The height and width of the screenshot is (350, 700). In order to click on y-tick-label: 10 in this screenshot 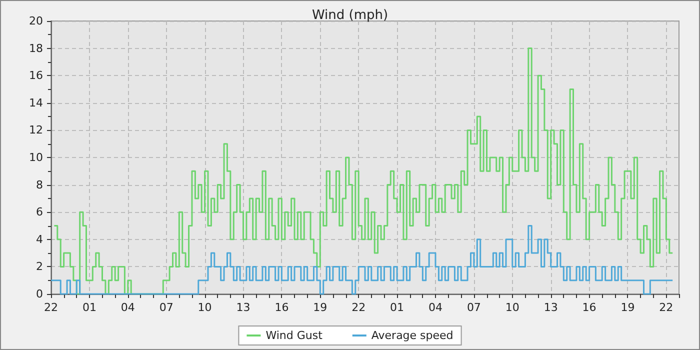, I will do `click(36, 157)`.